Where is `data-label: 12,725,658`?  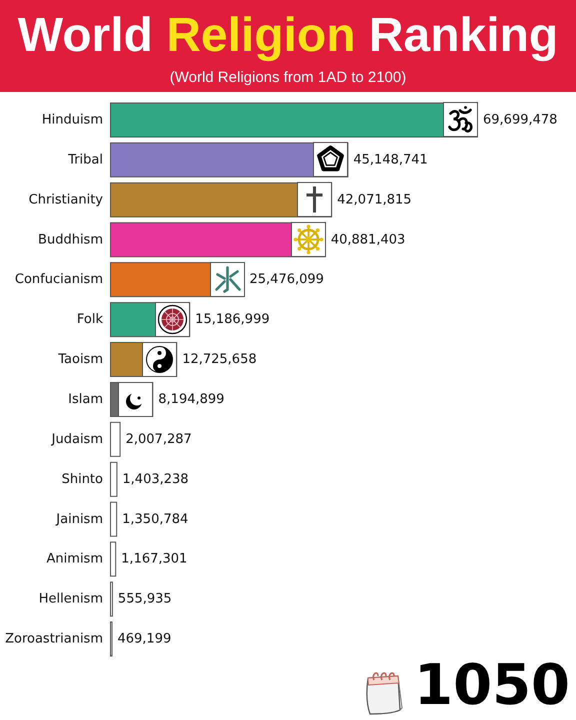 data-label: 12,725,658 is located at coordinates (219, 360).